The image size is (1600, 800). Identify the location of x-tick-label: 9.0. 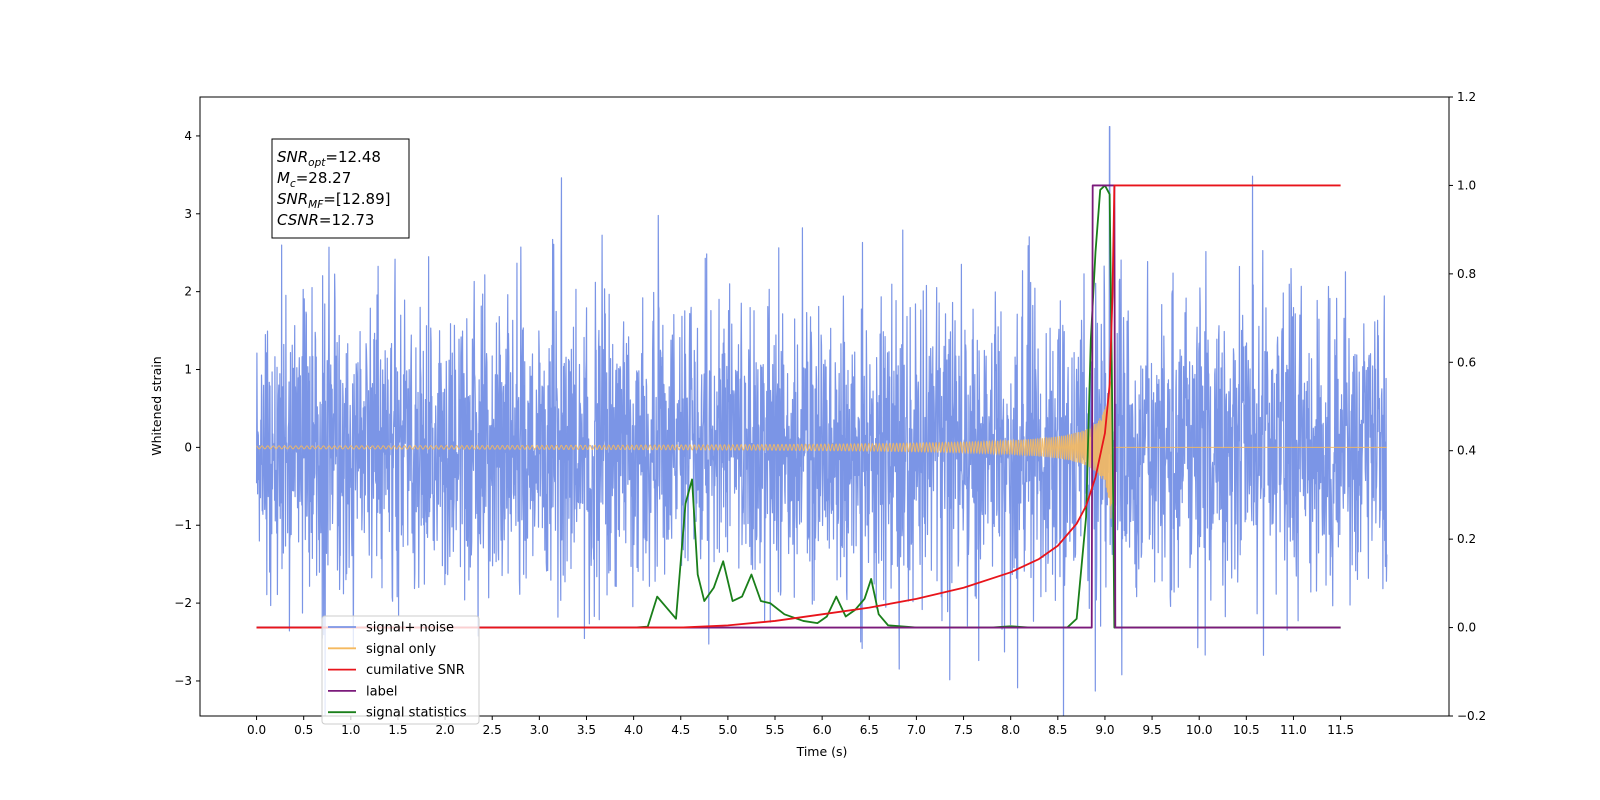
(1104, 730).